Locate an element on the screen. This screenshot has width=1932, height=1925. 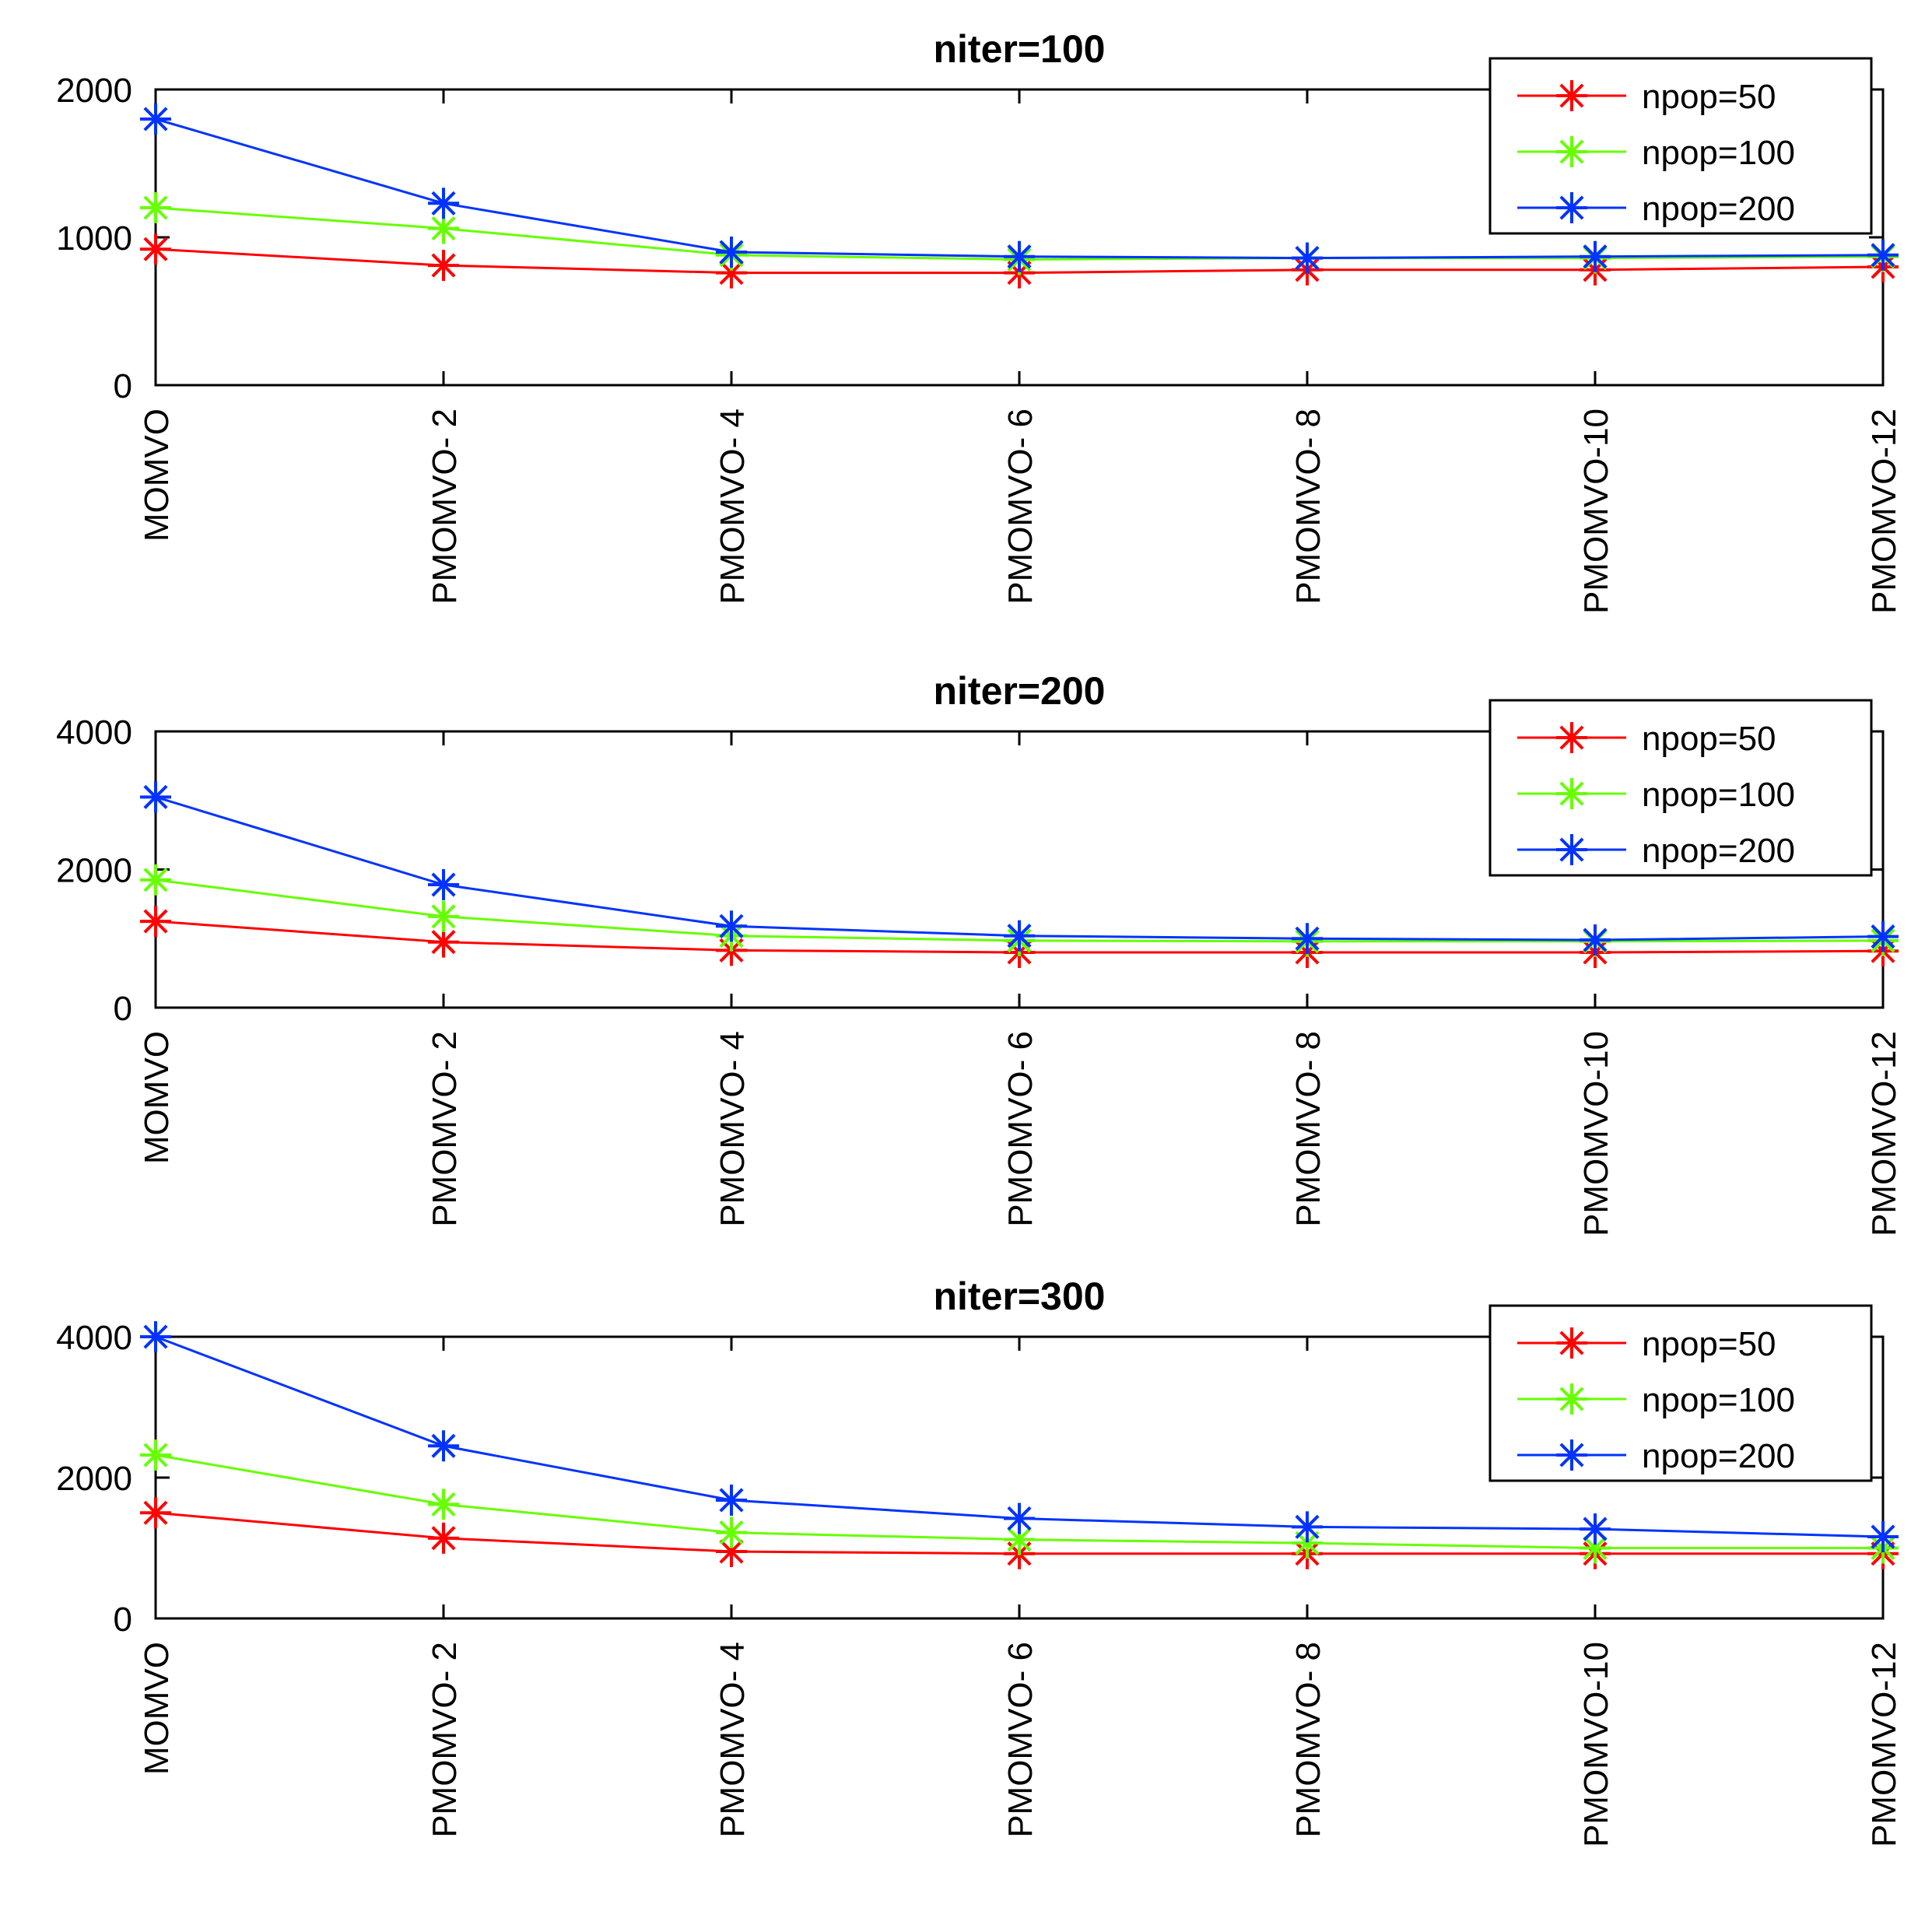
chart-title: niter=200 is located at coordinates (1020, 691).